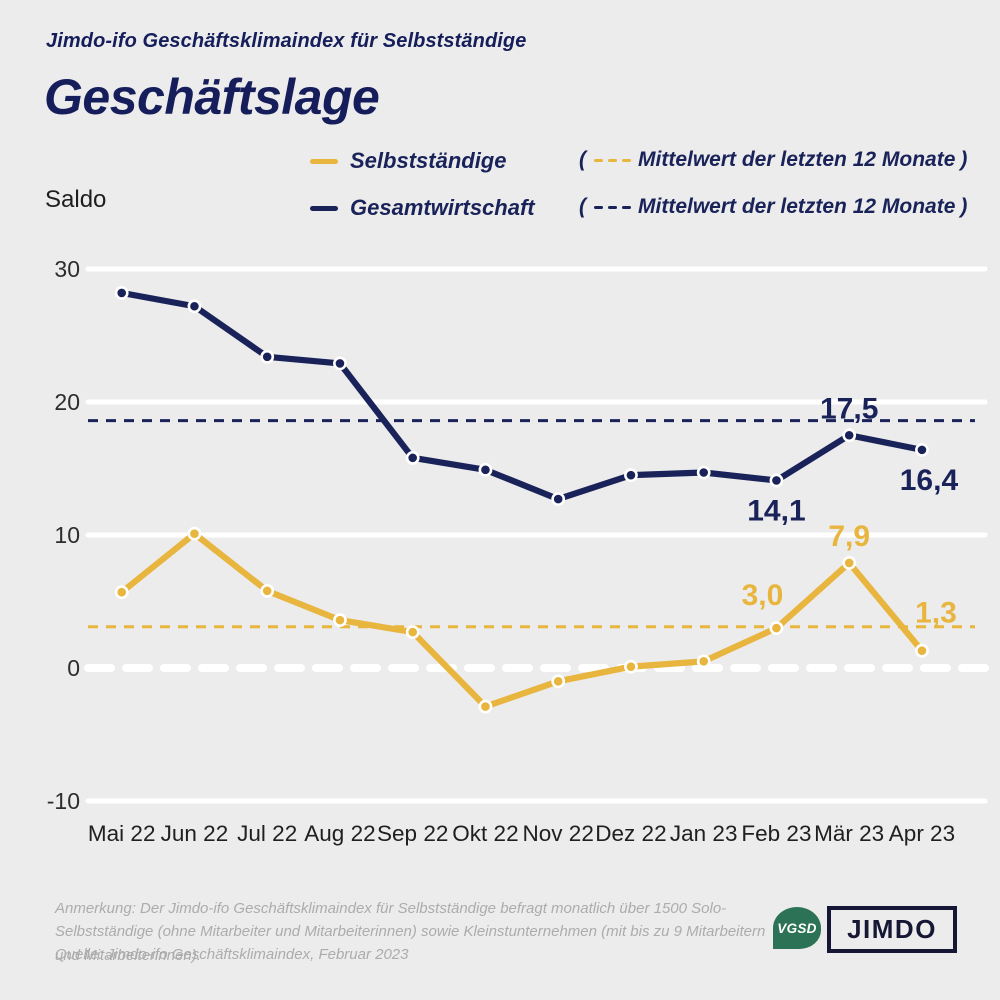 This screenshot has height=1000, width=1000. What do you see at coordinates (485, 833) in the screenshot?
I see `x-axis-tick-label: Okt 22` at bounding box center [485, 833].